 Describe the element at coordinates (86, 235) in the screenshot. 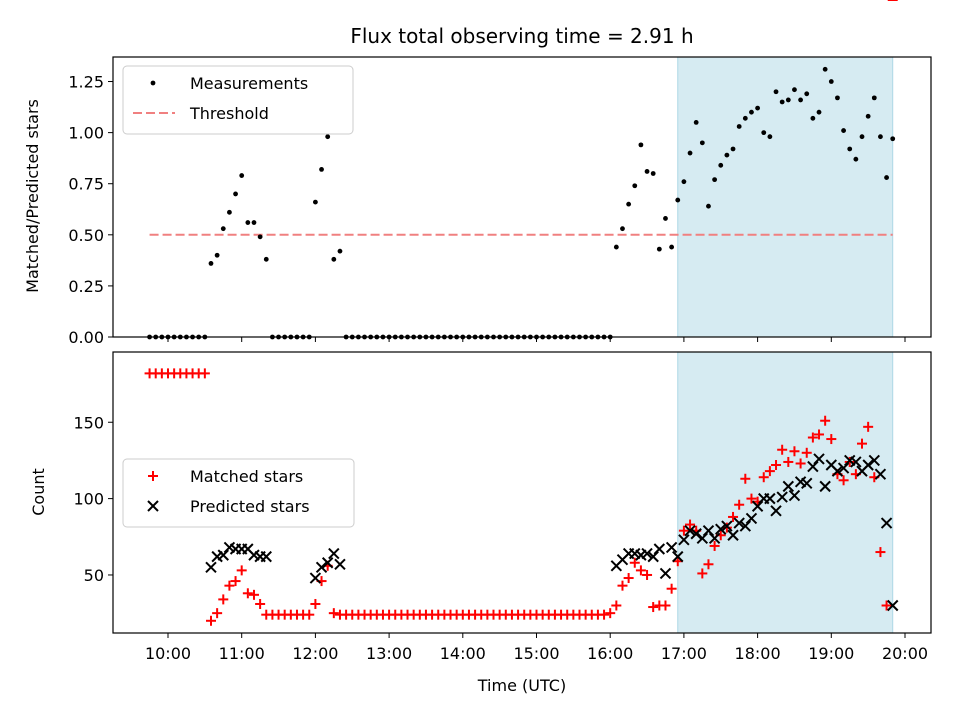

I see `y-tick-label: 0.50` at that location.